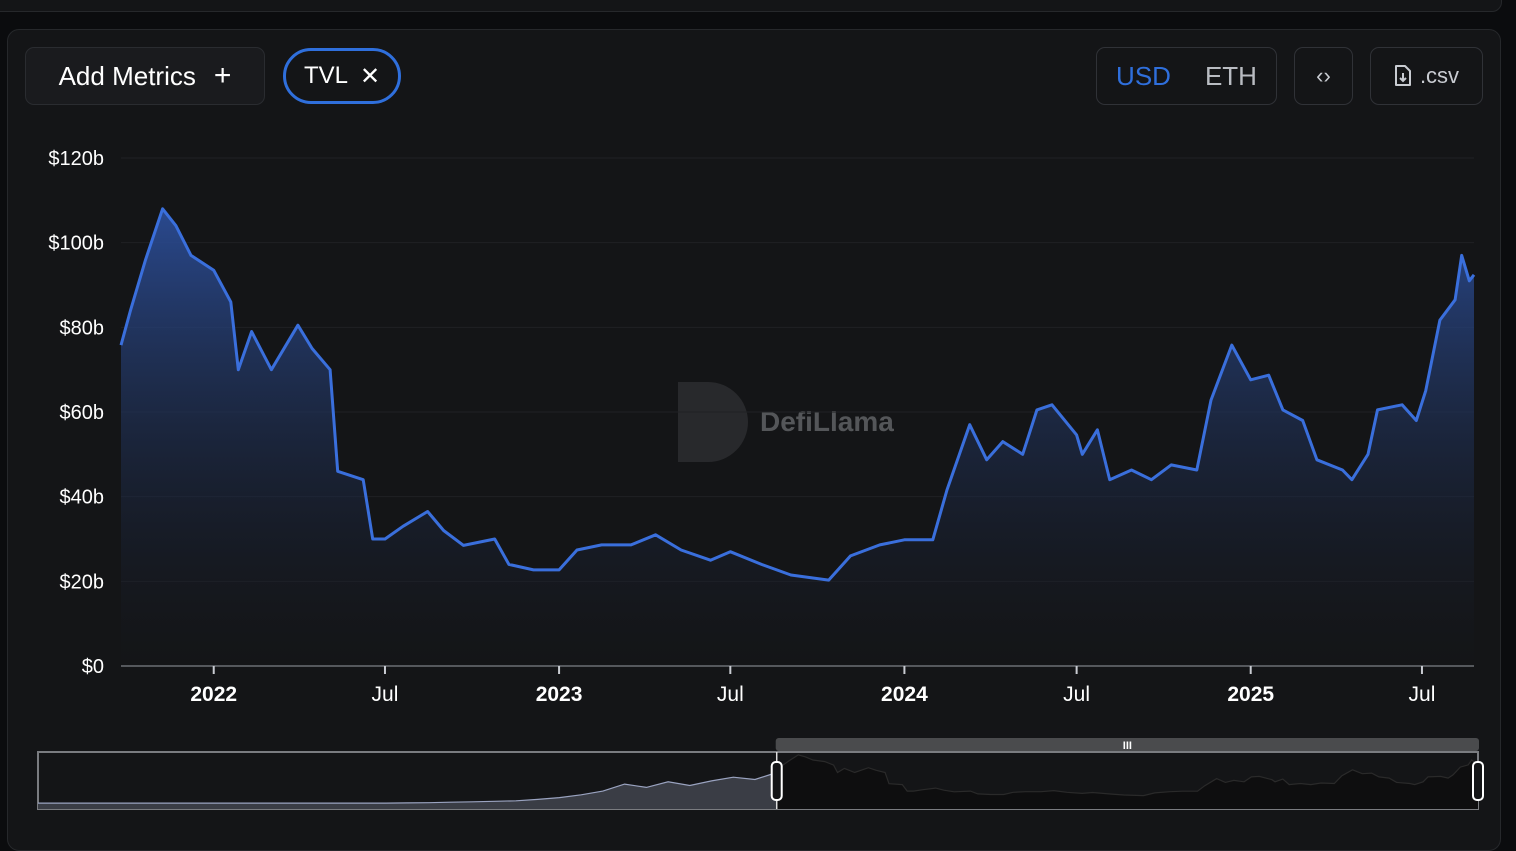 The width and height of the screenshot is (1516, 851). I want to click on csv-label: .csv, so click(1439, 75).